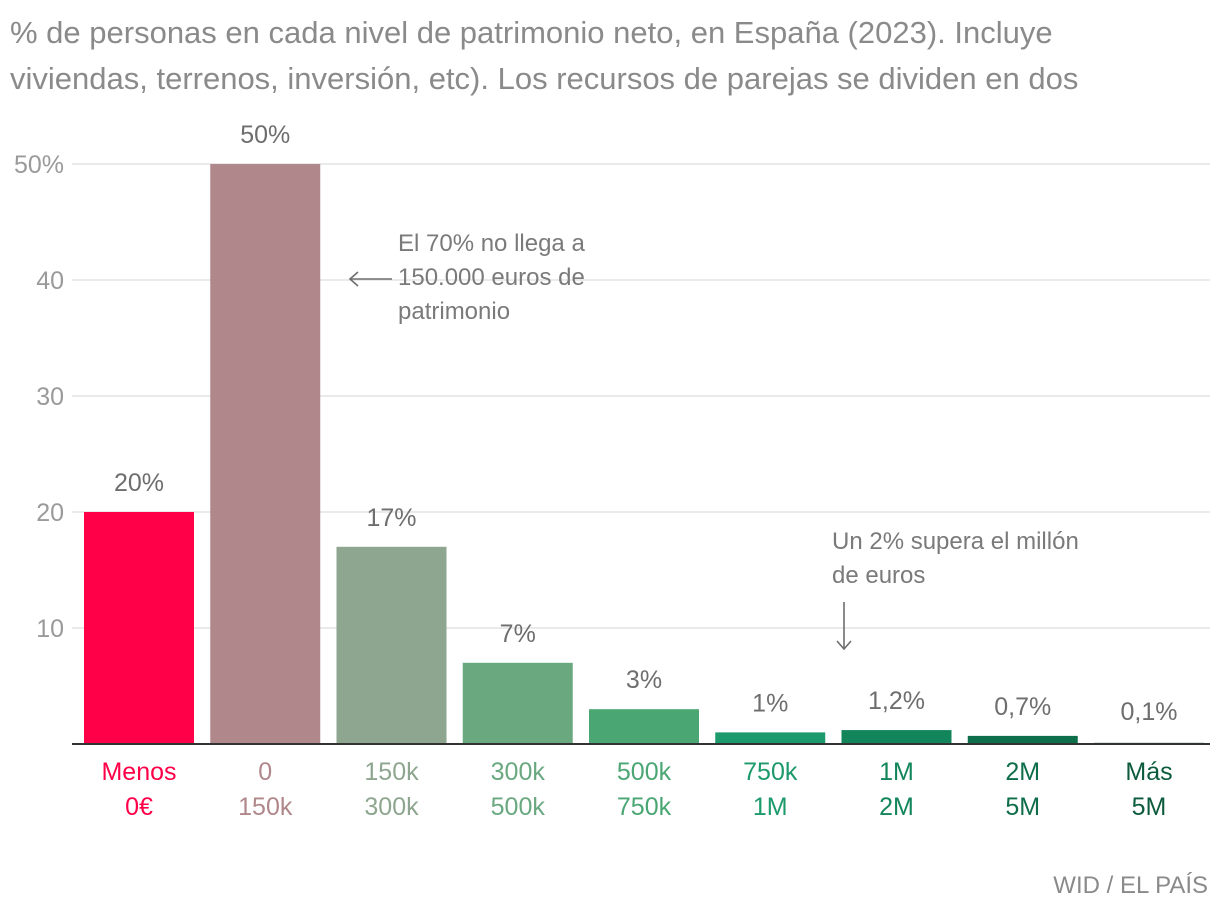  What do you see at coordinates (1130, 885) in the screenshot?
I see `source-credit: WID / EL PAÍS` at bounding box center [1130, 885].